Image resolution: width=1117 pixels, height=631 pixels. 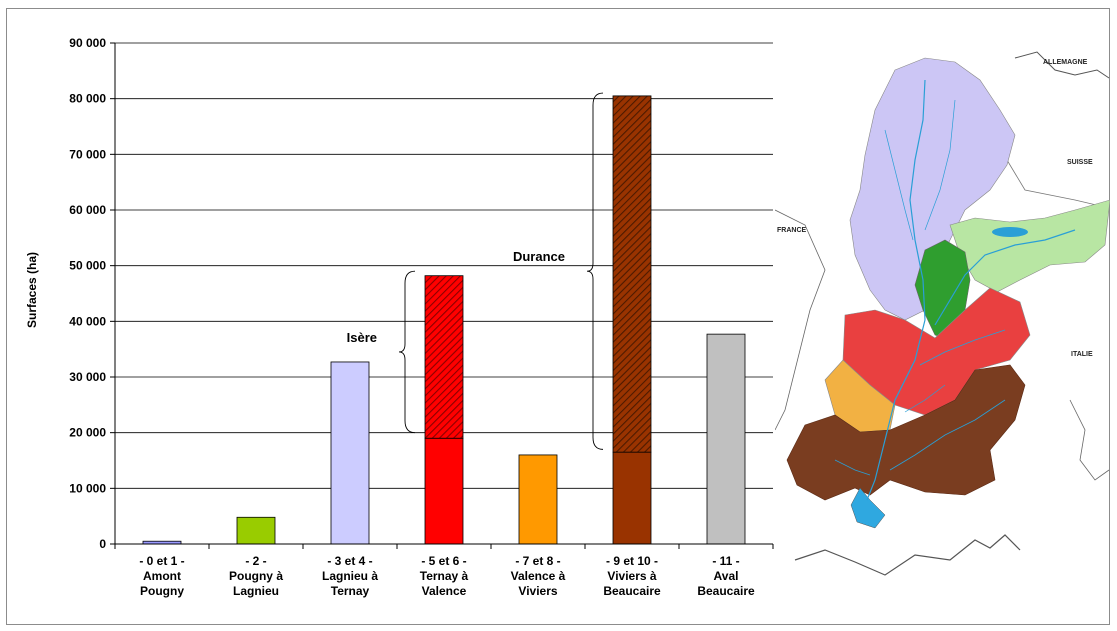 I want to click on x-category-label: Lagnieu, so click(x=256, y=591).